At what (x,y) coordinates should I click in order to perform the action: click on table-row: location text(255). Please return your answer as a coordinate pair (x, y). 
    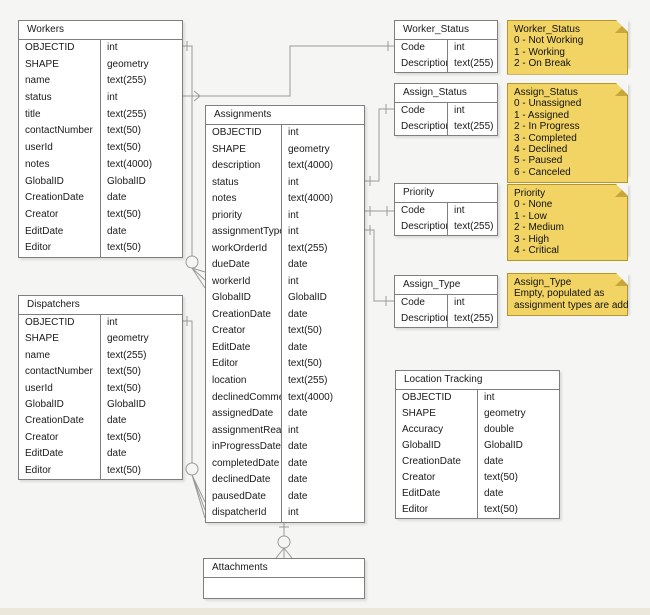
    Looking at the image, I should click on (285, 381).